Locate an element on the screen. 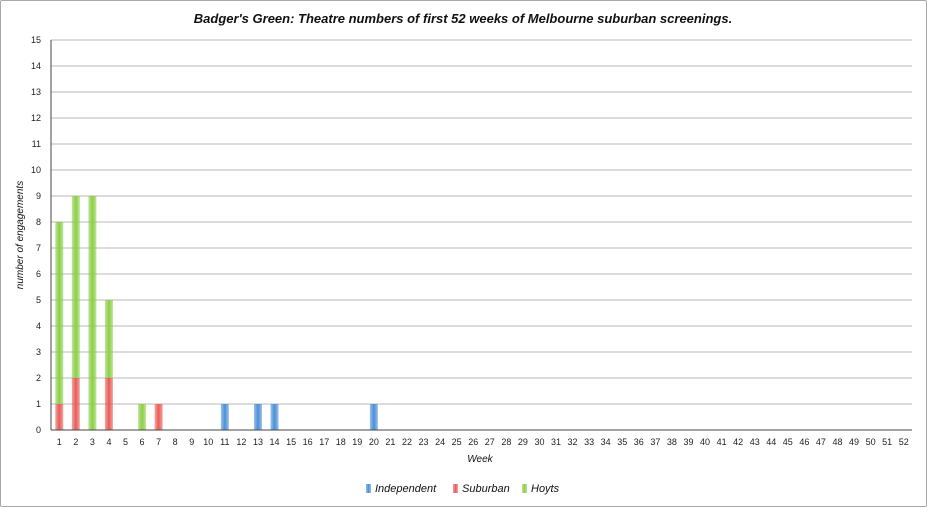 This screenshot has width=927, height=507. y-tick-label: 13 is located at coordinates (36, 92).